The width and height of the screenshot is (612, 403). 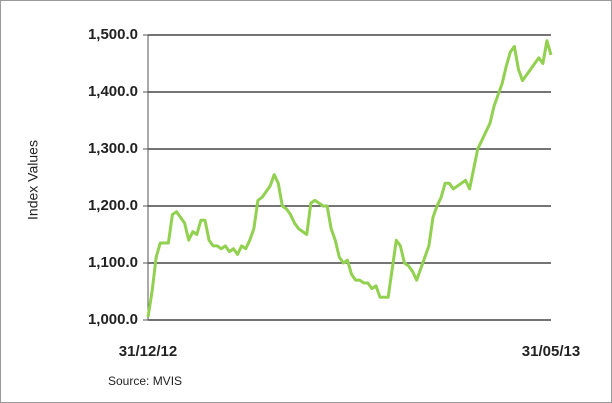 I want to click on source-note: Source: MVIS, so click(x=145, y=381).